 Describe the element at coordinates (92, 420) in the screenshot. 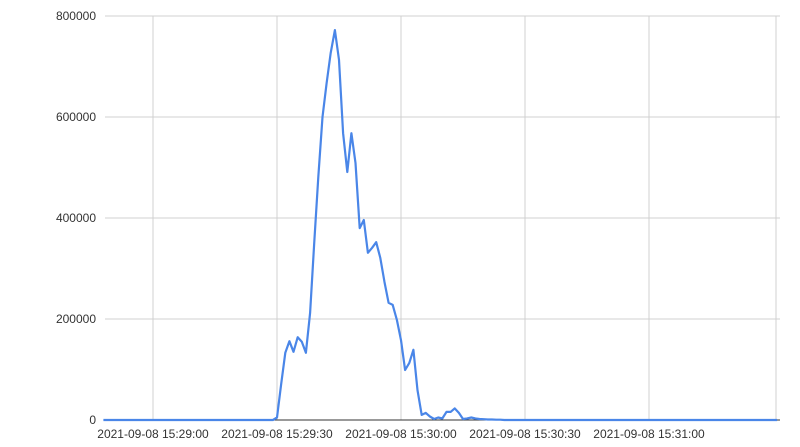

I see `y-tick-label: 0` at that location.